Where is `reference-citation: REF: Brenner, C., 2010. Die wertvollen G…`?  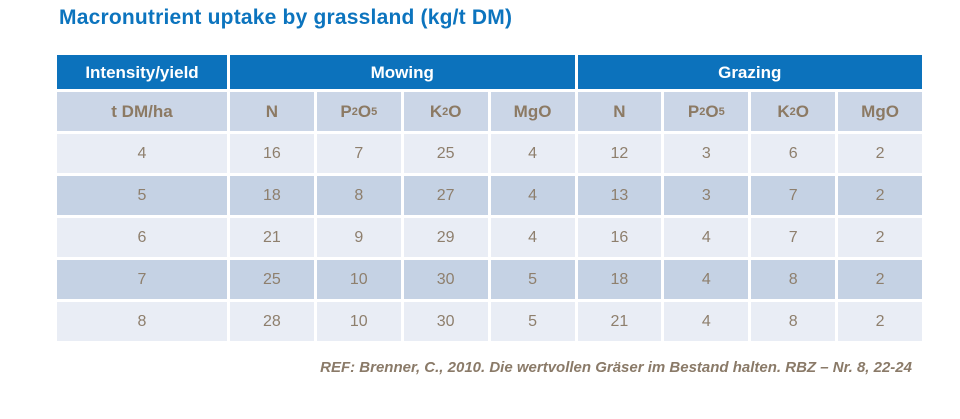 reference-citation: REF: Brenner, C., 2010. Die wertvollen G… is located at coordinates (616, 367).